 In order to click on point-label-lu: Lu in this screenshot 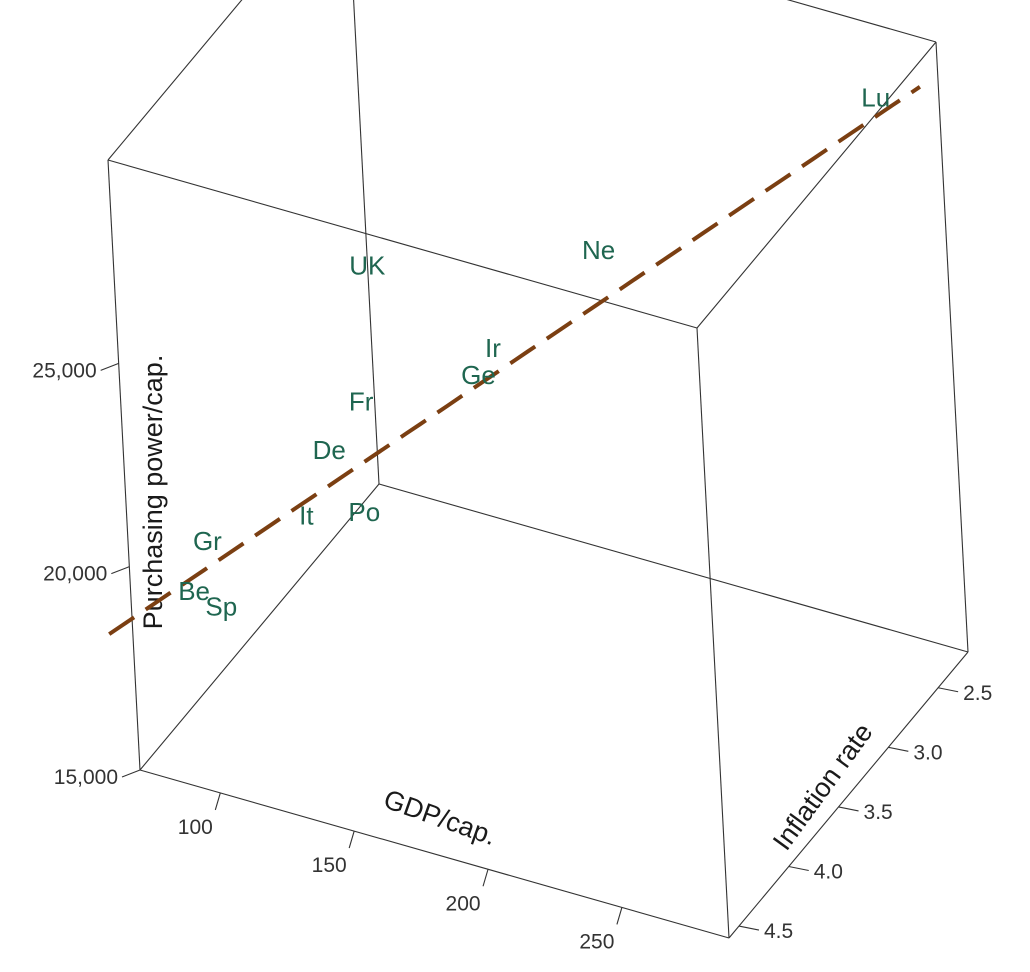, I will do `click(875, 98)`.